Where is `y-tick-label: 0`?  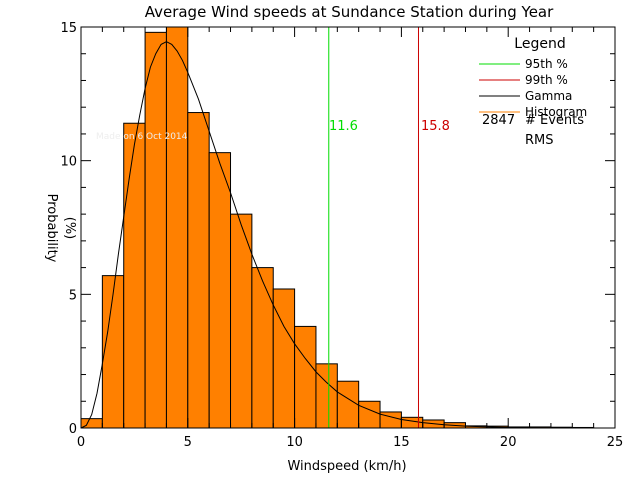 y-tick-label: 0 is located at coordinates (73, 429).